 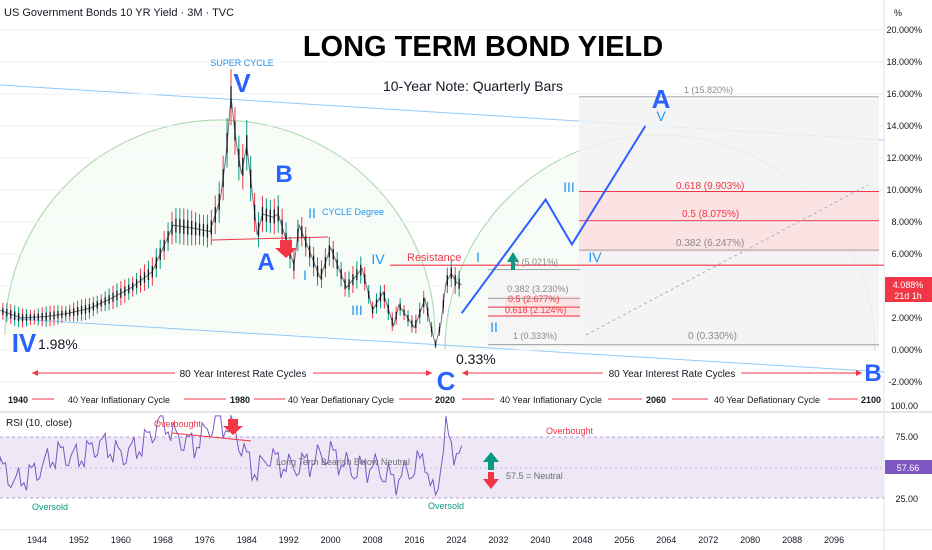 What do you see at coordinates (243, 374) in the screenshot?
I see `cycle-80-left-label: 80 Year Interest Rate Cycles` at bounding box center [243, 374].